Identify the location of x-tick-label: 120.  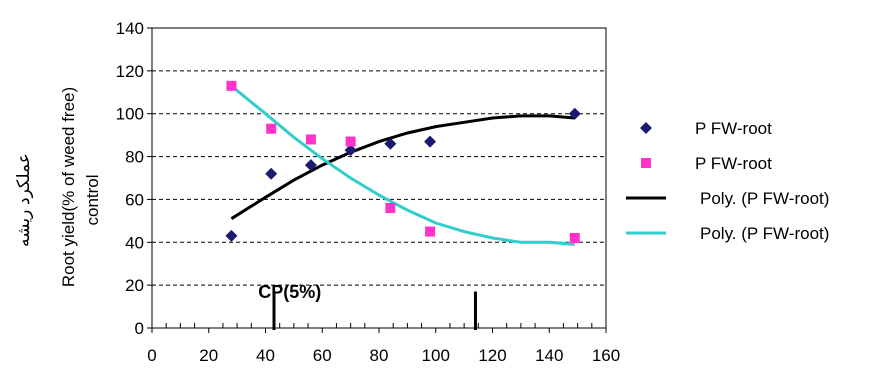
(492, 355).